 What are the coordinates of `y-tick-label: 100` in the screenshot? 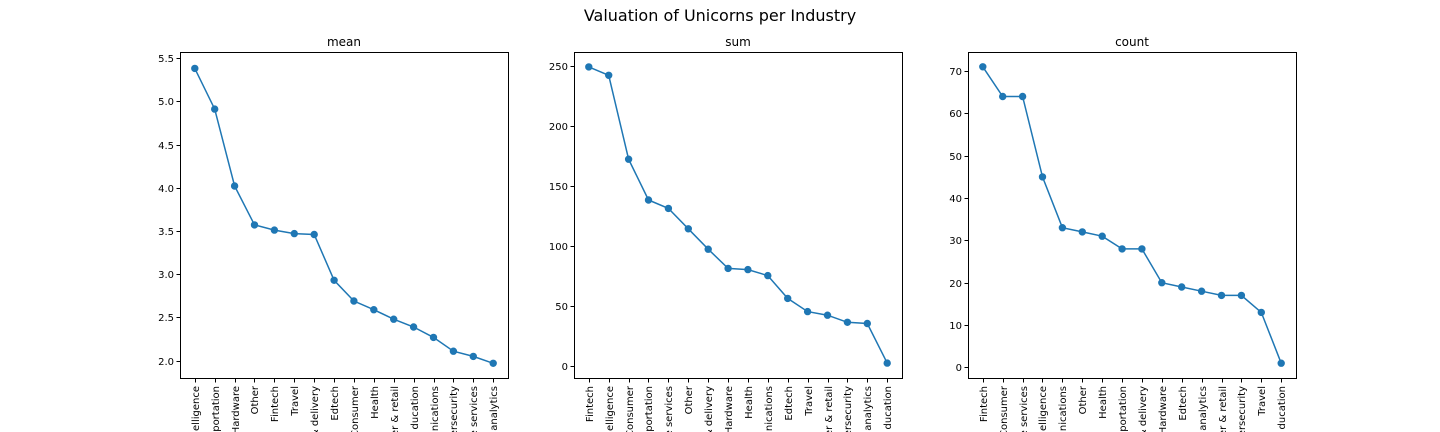 It's located at (558, 247).